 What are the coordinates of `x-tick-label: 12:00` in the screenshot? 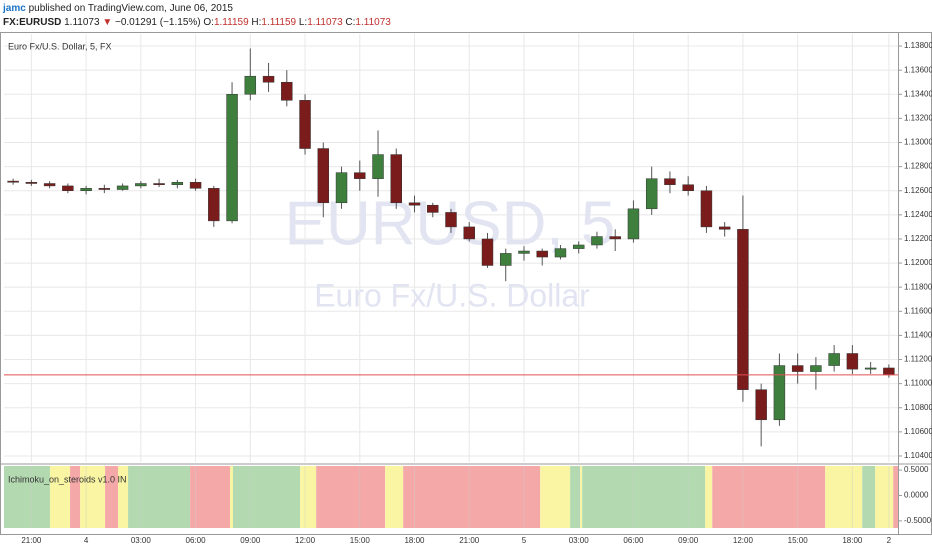 It's located at (305, 540).